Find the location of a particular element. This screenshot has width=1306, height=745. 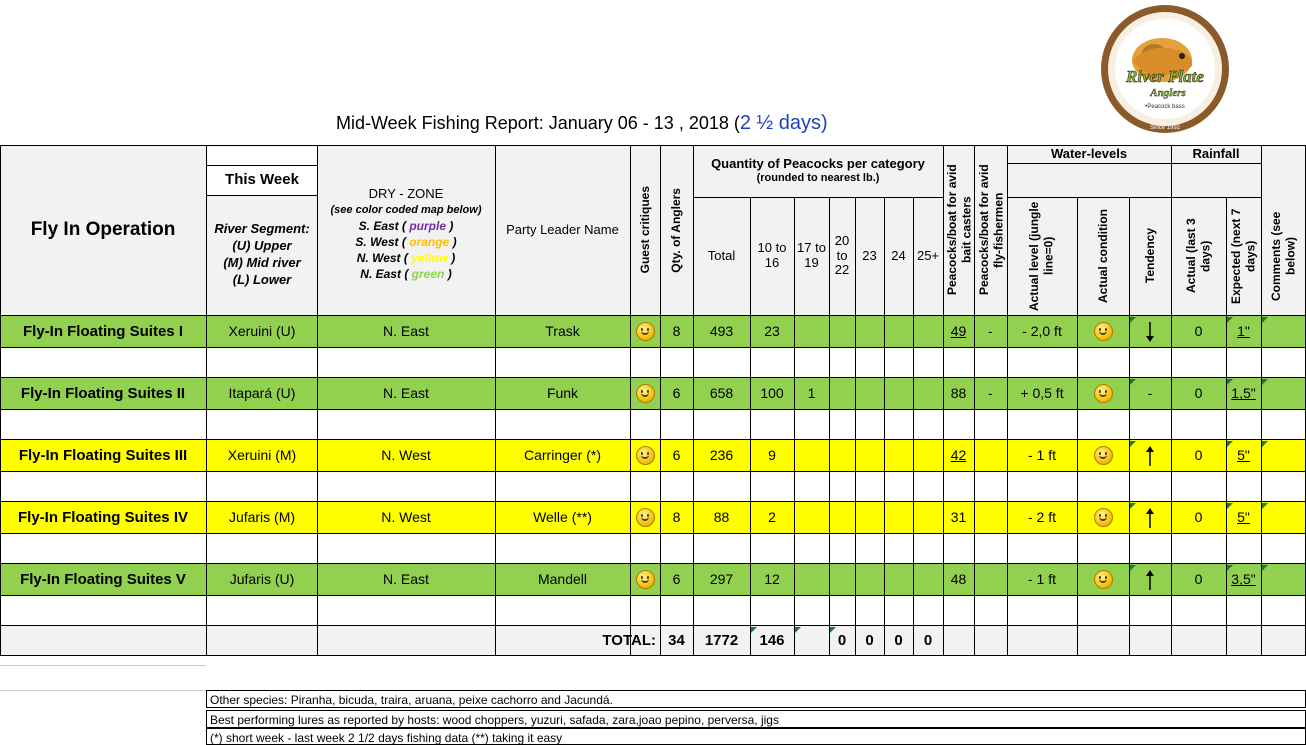

qty-anglers: 6 is located at coordinates (676, 455).